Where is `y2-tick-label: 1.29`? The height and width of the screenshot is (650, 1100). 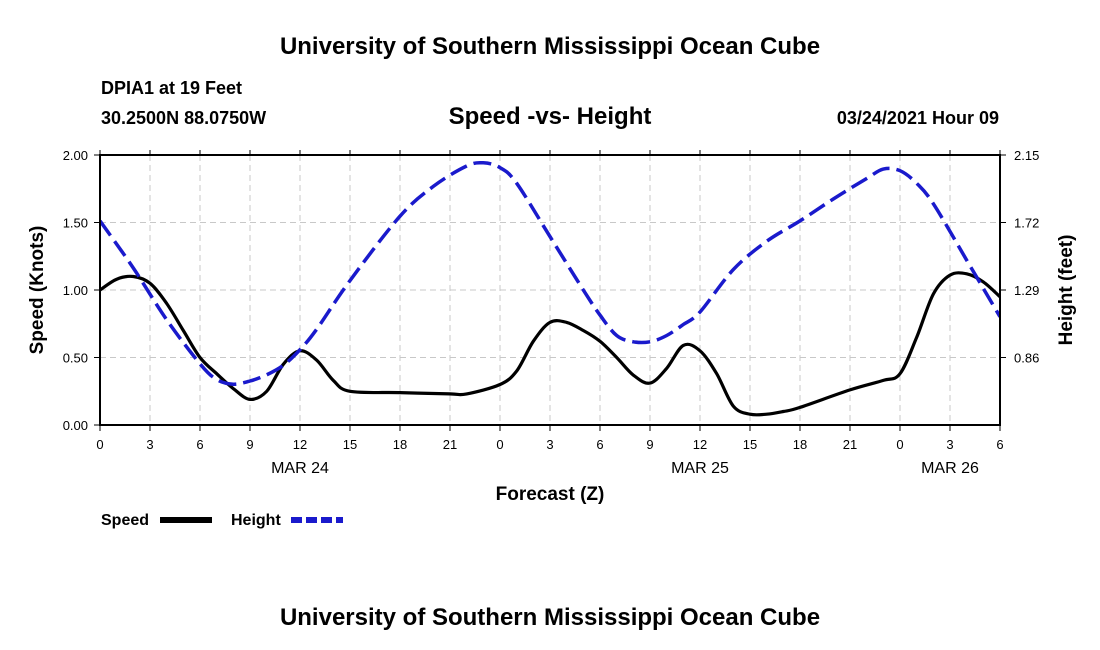 y2-tick-label: 1.29 is located at coordinates (1026, 290).